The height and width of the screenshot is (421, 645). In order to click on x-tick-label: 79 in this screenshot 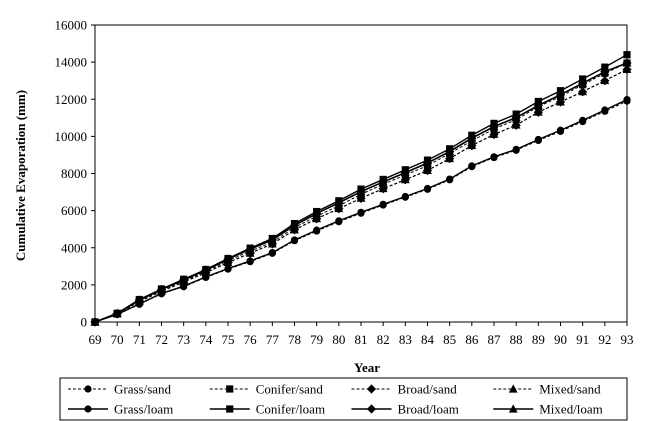, I will do `click(316, 339)`.